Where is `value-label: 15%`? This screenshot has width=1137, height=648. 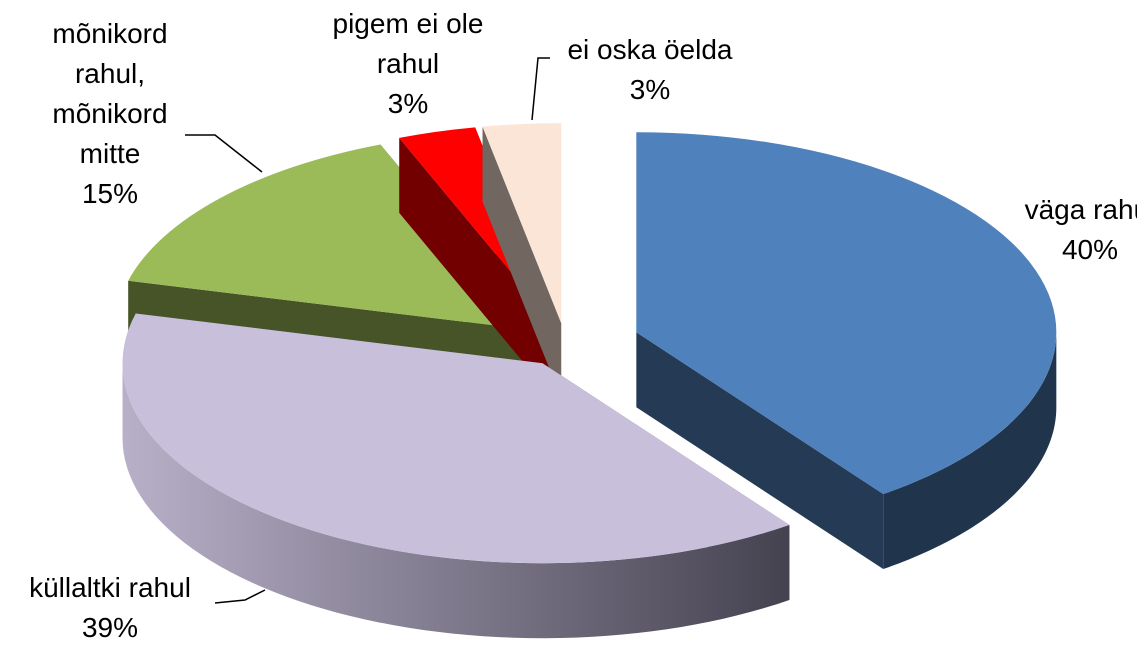 value-label: 15% is located at coordinates (110, 193).